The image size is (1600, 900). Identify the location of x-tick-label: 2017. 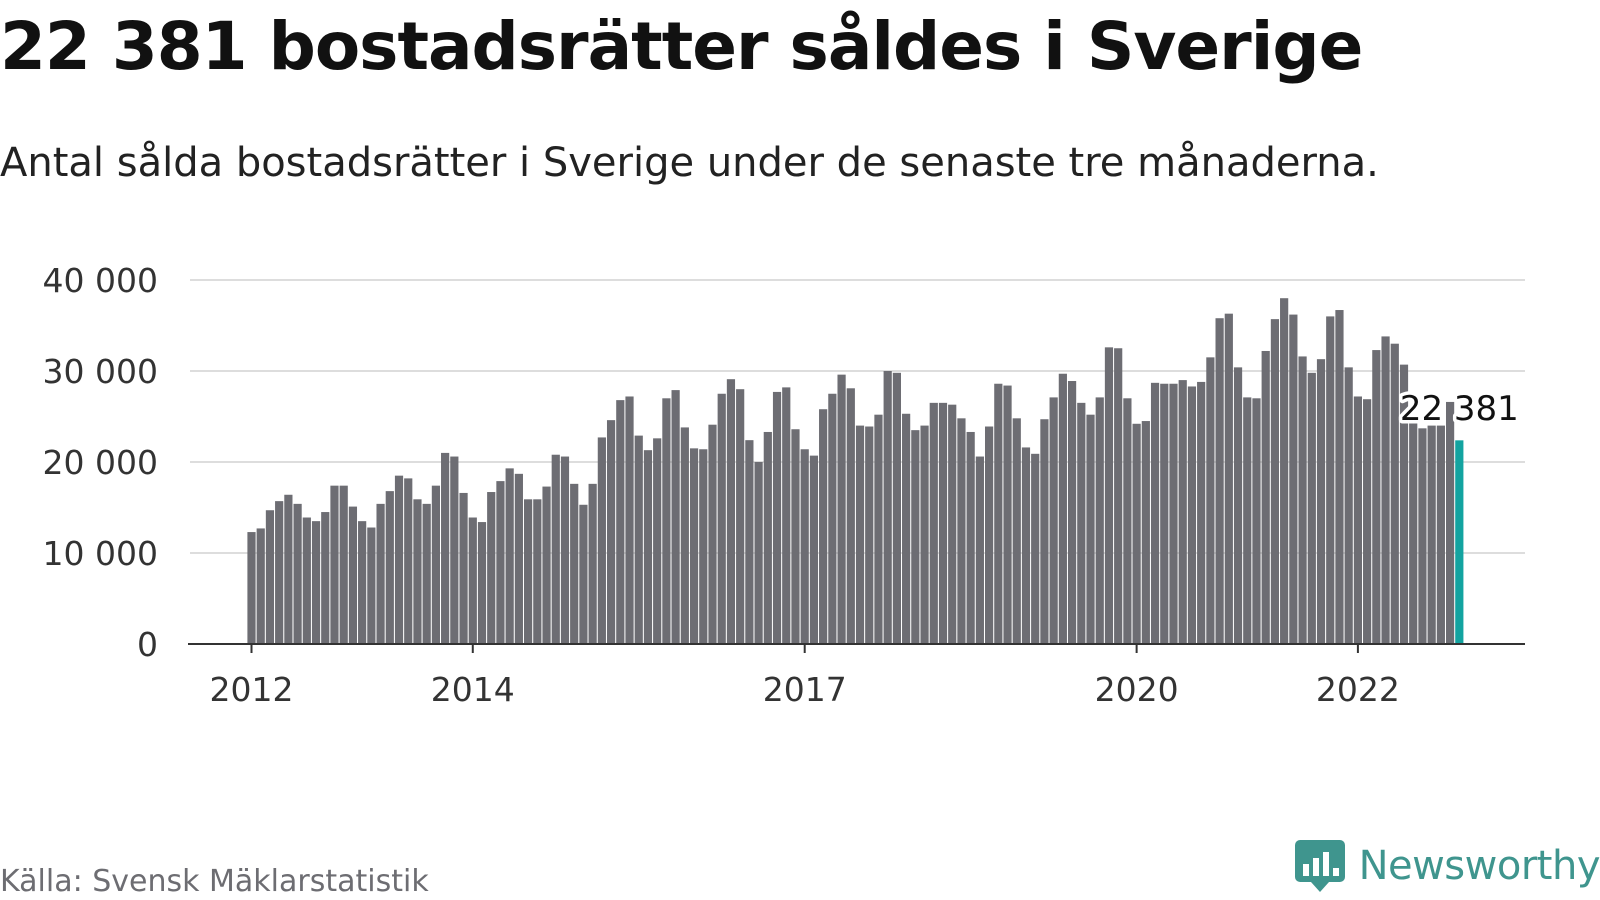
(805, 689).